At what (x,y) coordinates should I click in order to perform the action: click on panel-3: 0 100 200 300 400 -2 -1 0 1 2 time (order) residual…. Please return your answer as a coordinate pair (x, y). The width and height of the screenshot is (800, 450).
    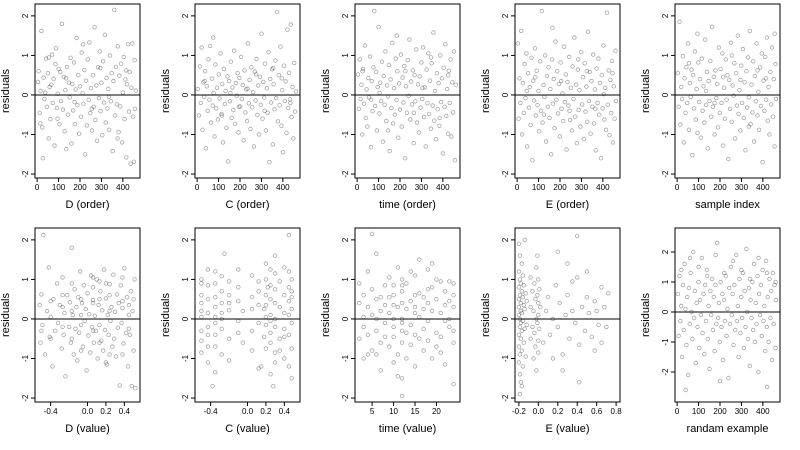
    Looking at the image, I should click on (390, 107).